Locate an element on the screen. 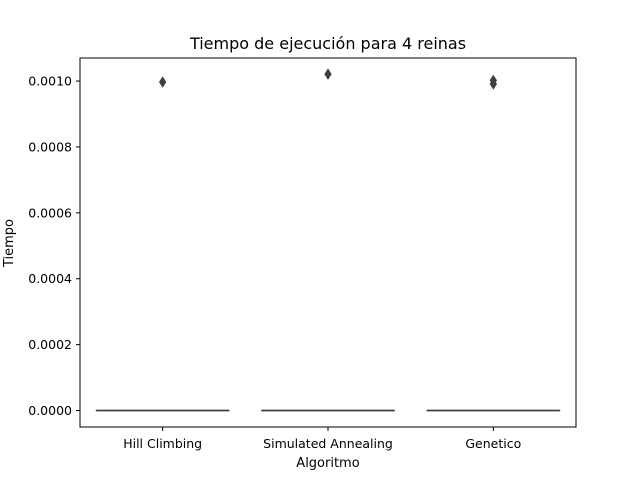 This screenshot has width=640, height=480. y-tick-label: 0.0000 is located at coordinates (50, 410).